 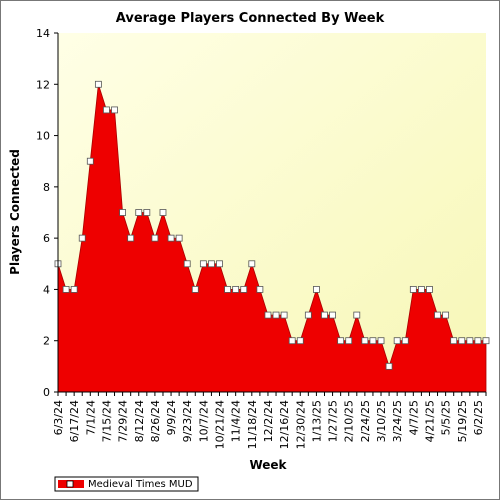 What do you see at coordinates (446, 417) in the screenshot?
I see `x-tick-label: 5/5/25` at bounding box center [446, 417].